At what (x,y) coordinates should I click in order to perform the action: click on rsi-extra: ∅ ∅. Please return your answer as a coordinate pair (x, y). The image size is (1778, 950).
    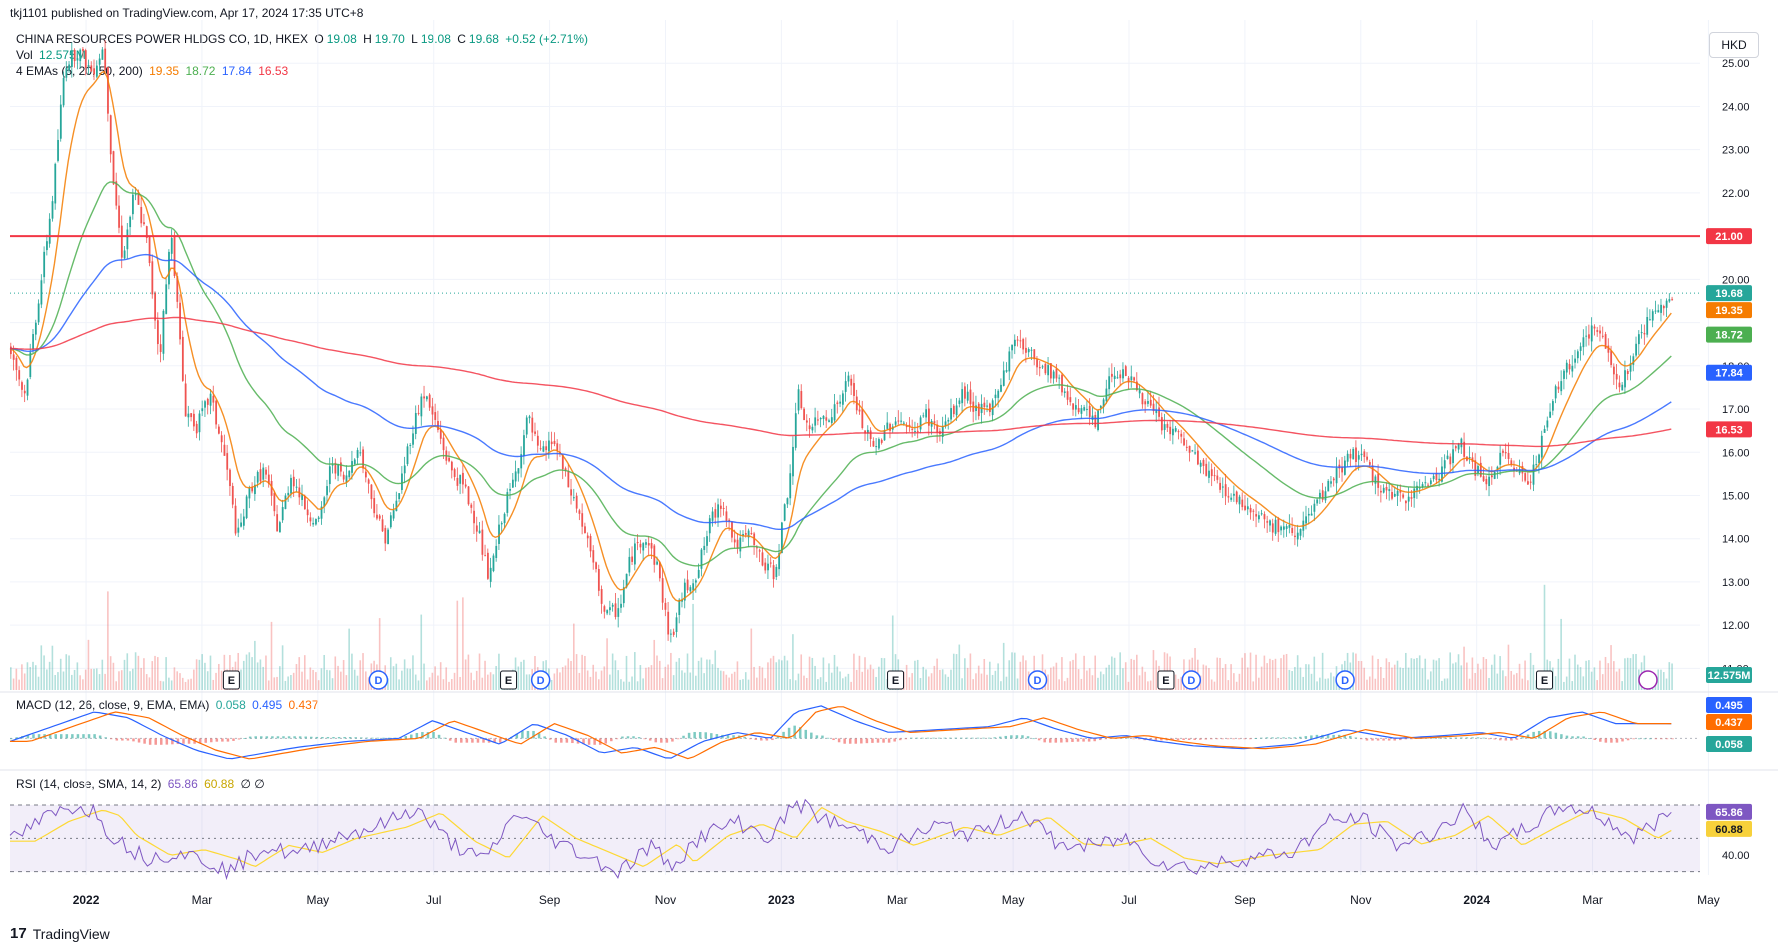
    Looking at the image, I should click on (252, 784).